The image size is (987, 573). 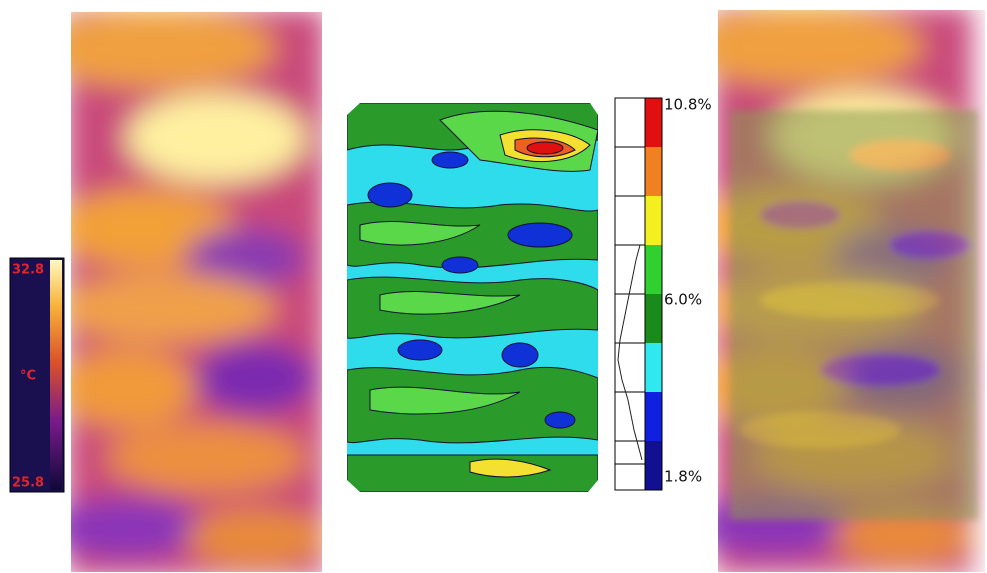 What do you see at coordinates (683, 300) in the screenshot?
I see `contour-label: 6.0%` at bounding box center [683, 300].